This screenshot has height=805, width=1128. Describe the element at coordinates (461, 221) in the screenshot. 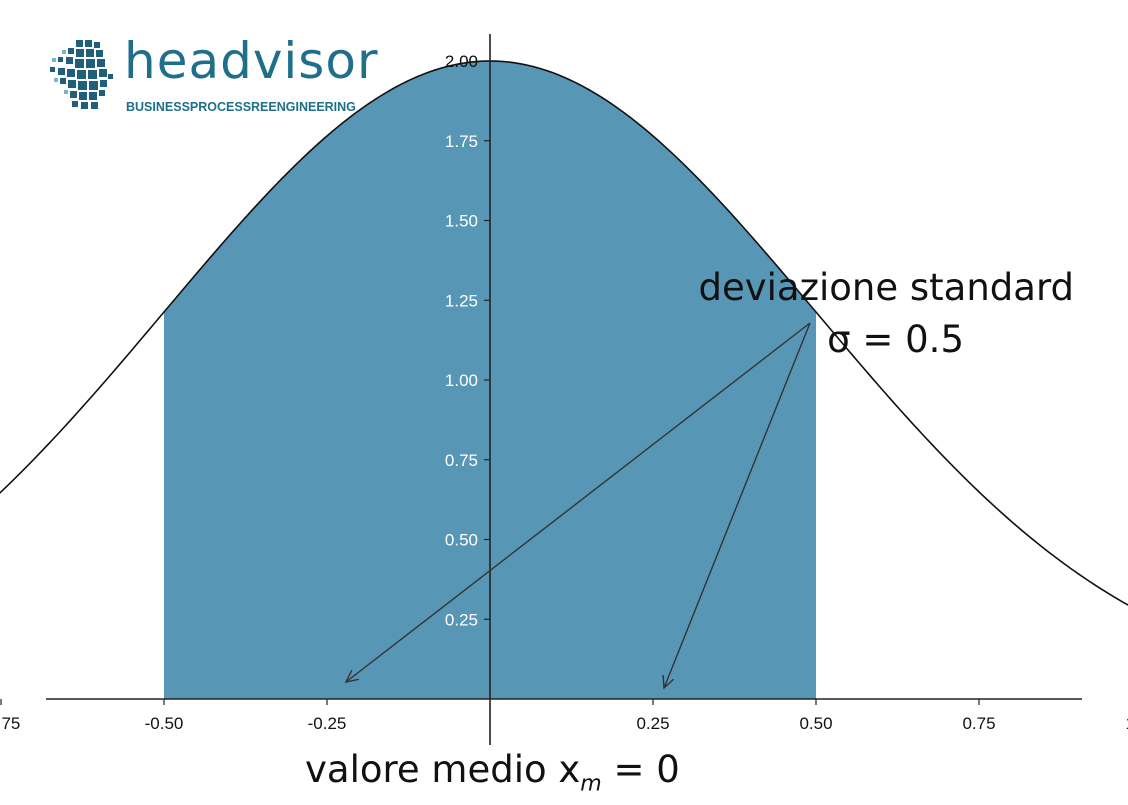

I see `y-tick-label: 1.50` at that location.